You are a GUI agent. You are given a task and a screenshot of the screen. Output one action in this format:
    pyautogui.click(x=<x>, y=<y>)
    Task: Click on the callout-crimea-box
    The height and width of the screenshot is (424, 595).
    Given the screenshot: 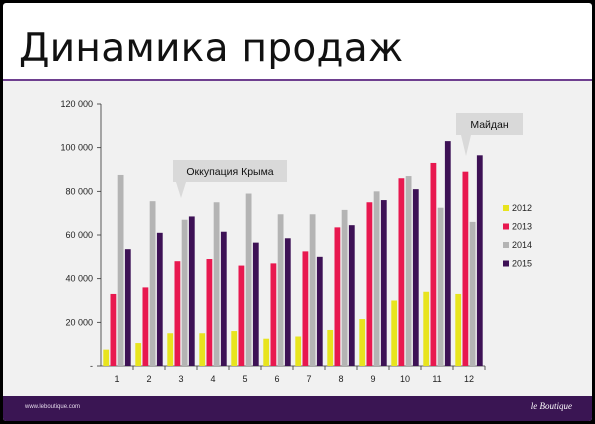 What is the action you would take?
    pyautogui.click(x=230, y=179)
    